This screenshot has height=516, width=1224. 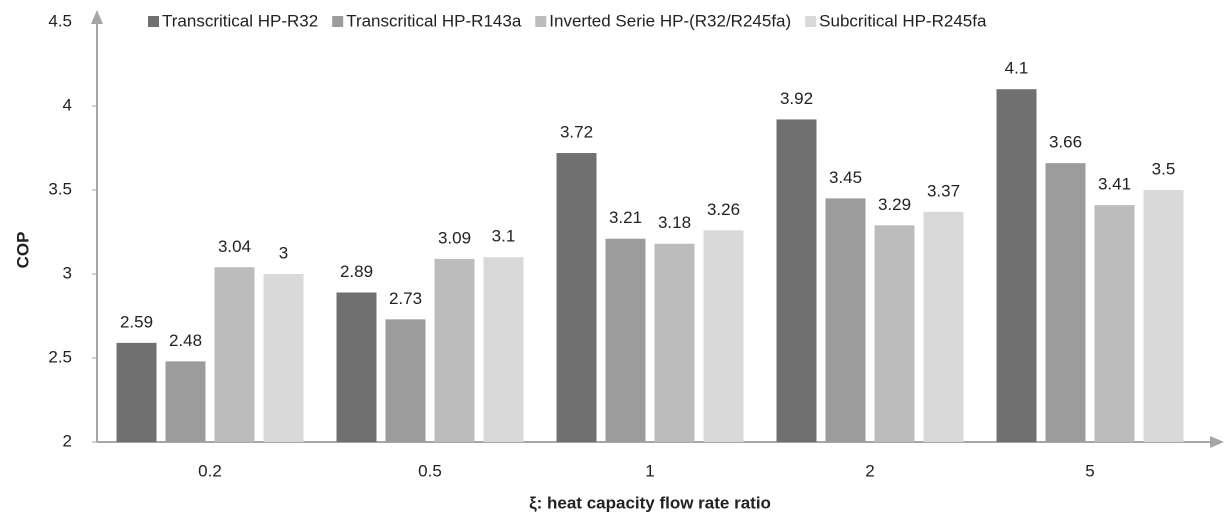 I want to click on data-label: 3.37, so click(x=943, y=190).